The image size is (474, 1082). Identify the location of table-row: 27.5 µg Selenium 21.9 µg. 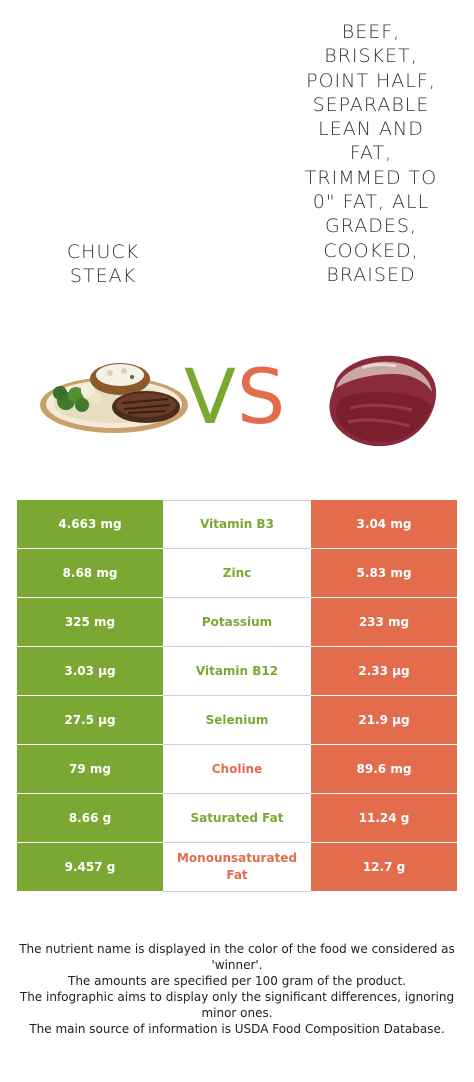
(237, 720).